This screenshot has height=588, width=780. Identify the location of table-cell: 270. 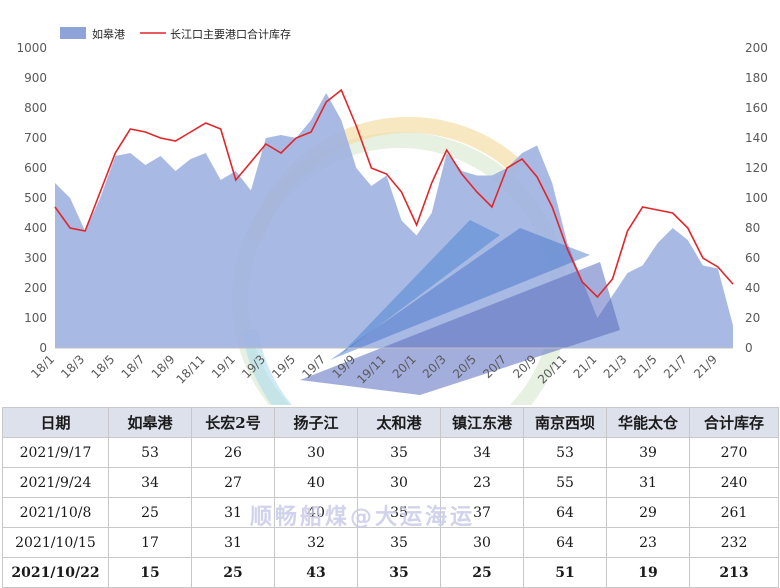
(734, 452).